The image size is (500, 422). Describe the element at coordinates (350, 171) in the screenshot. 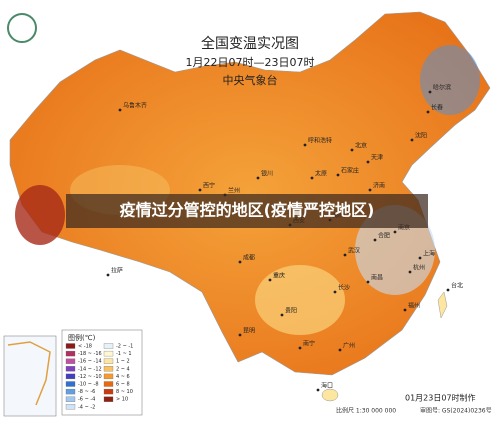

I see `city-label: 石家庄` at that location.